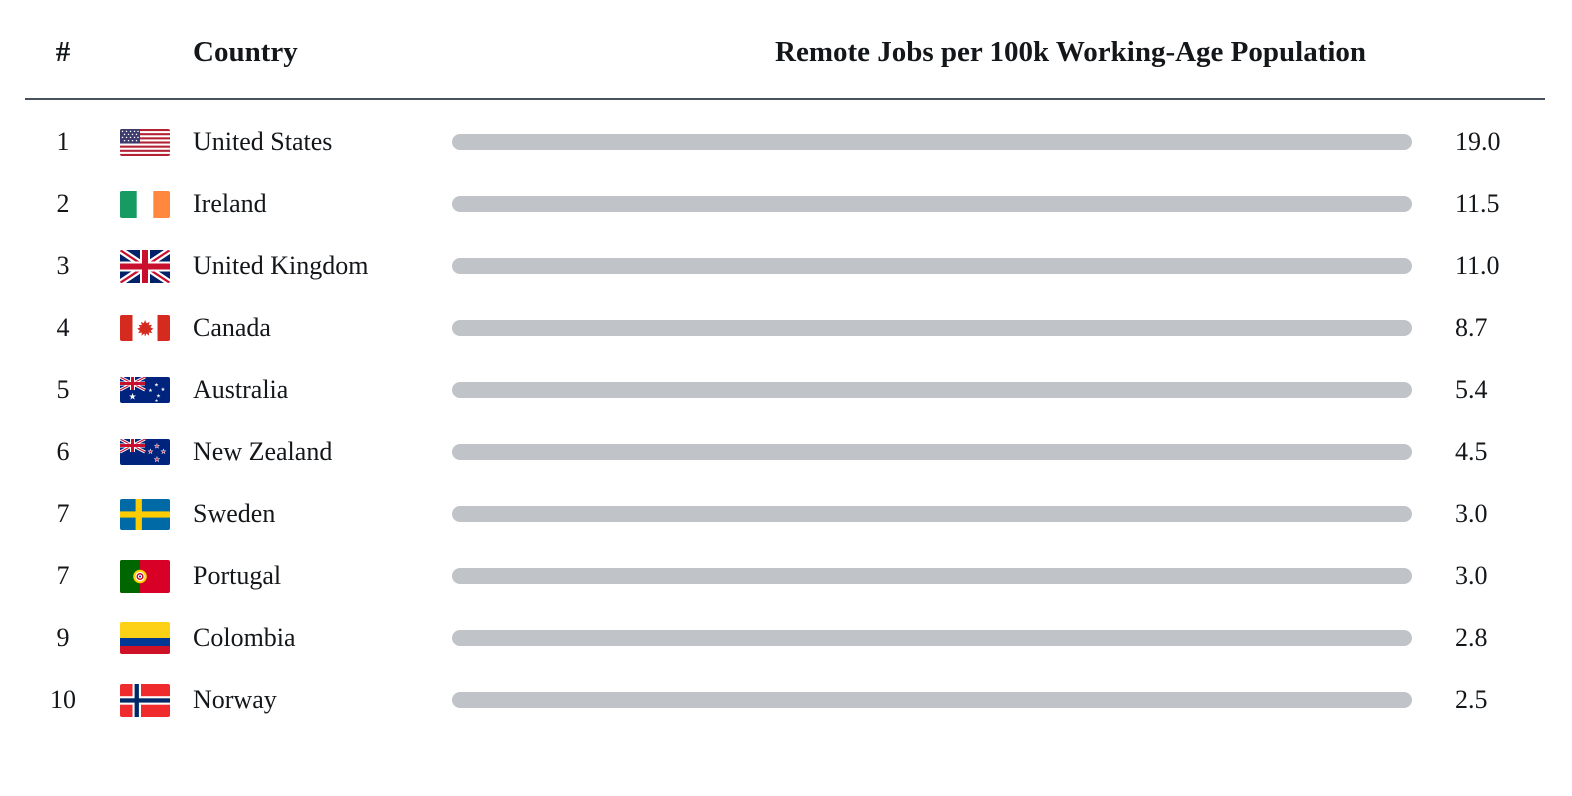  I want to click on rank-cell: 9, so click(63, 637).